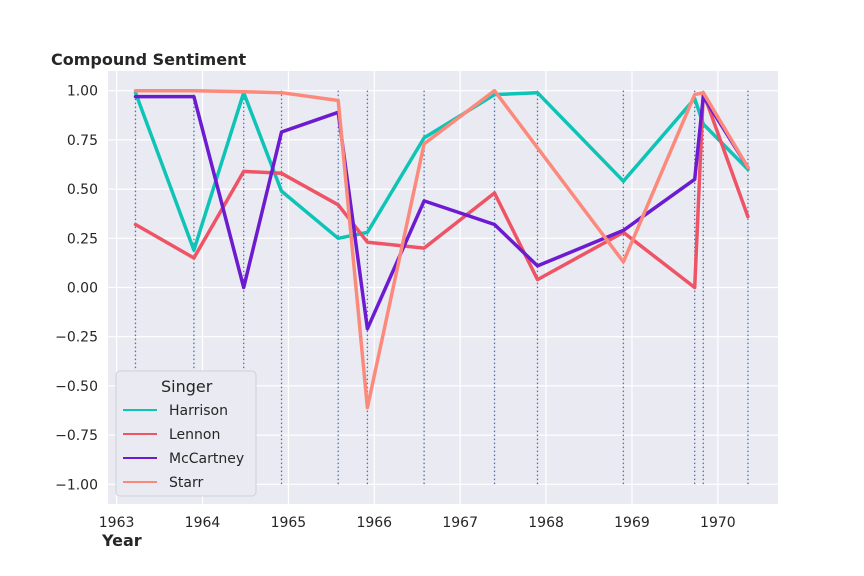 The height and width of the screenshot is (576, 864). What do you see at coordinates (417, 523) in the screenshot?
I see `x-tick-labels: 1963 1964 1965 1966 1967 1968 1969 1970` at bounding box center [417, 523].